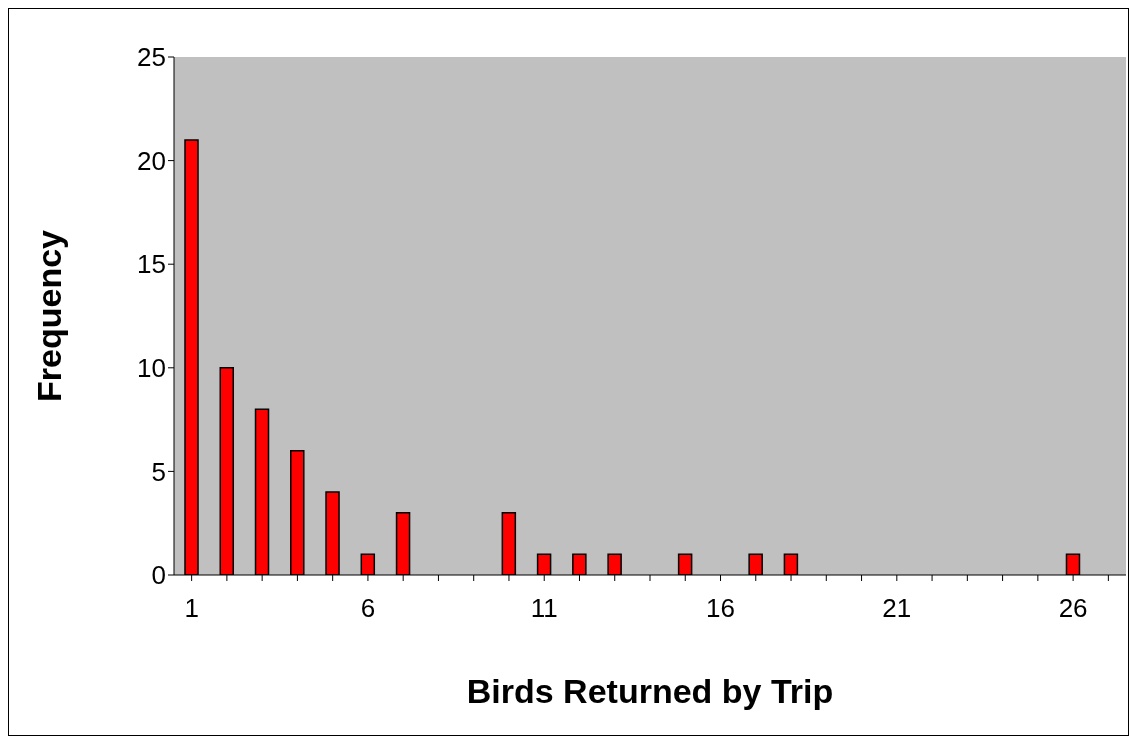  What do you see at coordinates (897, 608) in the screenshot?
I see `x-tick-label: 21` at bounding box center [897, 608].